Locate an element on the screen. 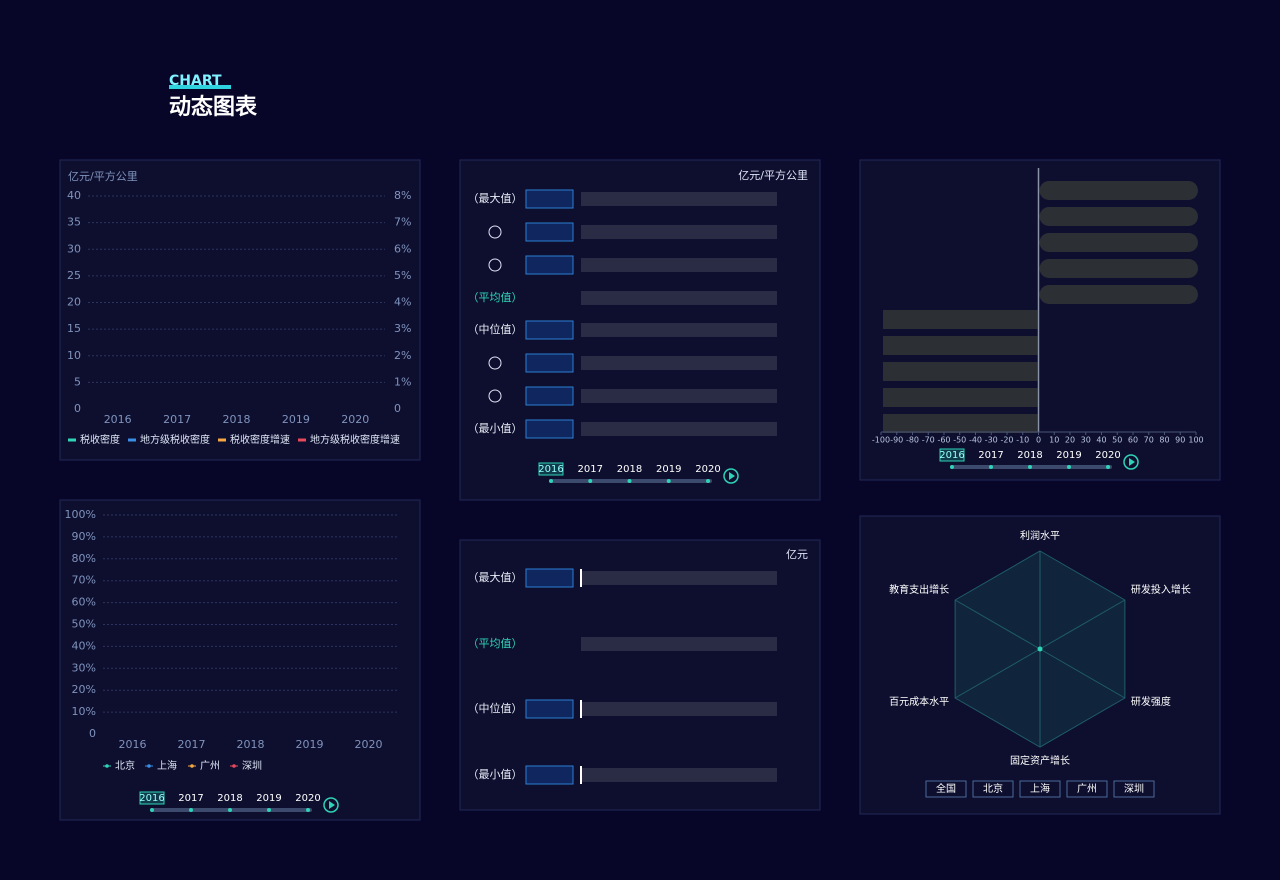 This screenshot has width=1280, height=880. x-tick-label: -80 is located at coordinates (912, 440).